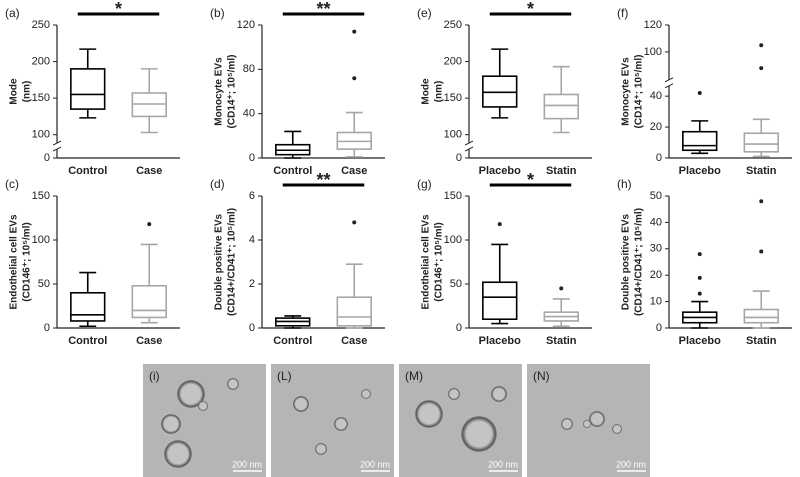 The height and width of the screenshot is (477, 800). I want to click on y-axis-label: (CD146⁺; 10⁵/ml), so click(27, 261).